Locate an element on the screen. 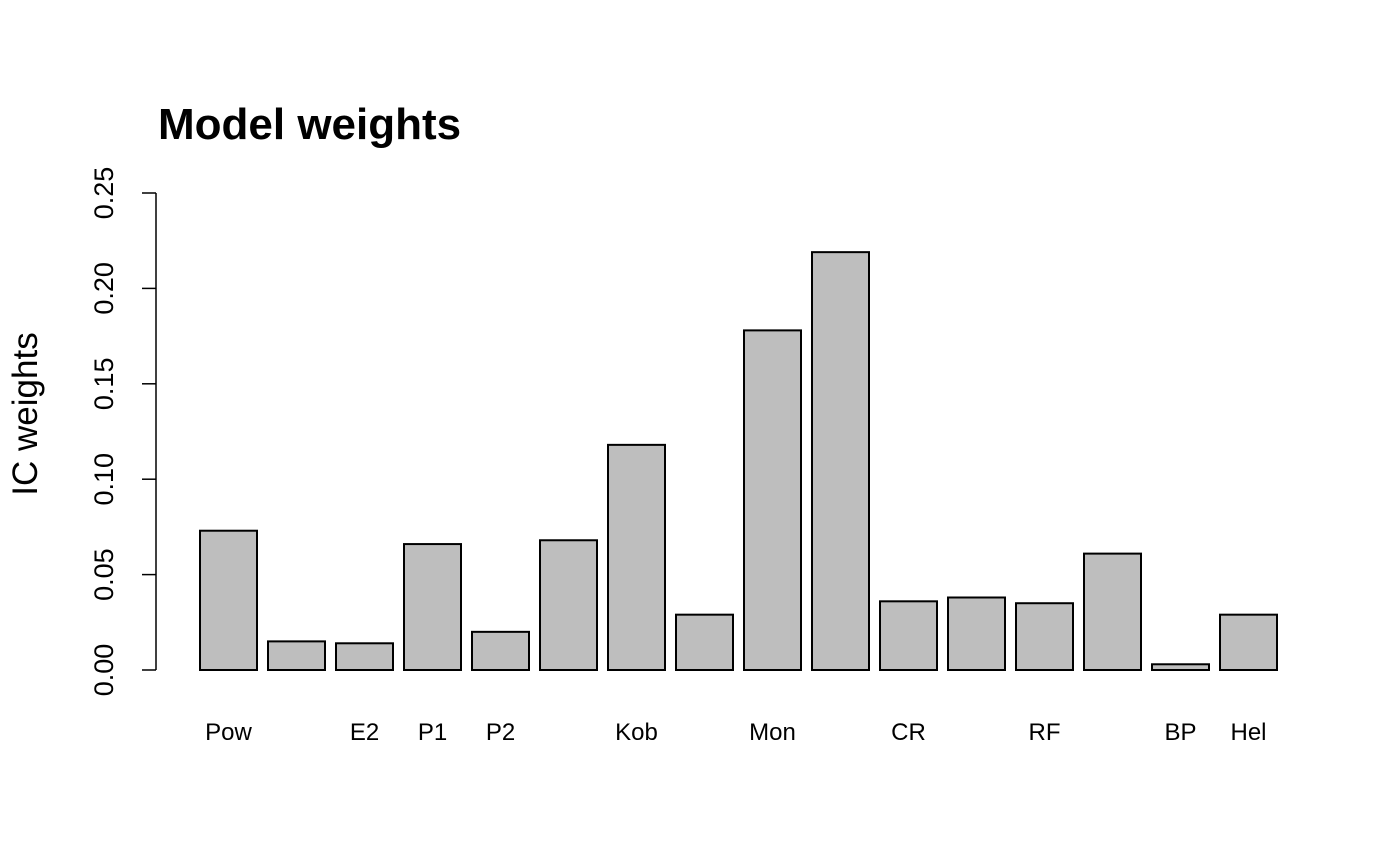 Image resolution: width=1400 pixels, height=866 pixels. y-tick-label: 0.00 is located at coordinates (104, 670).